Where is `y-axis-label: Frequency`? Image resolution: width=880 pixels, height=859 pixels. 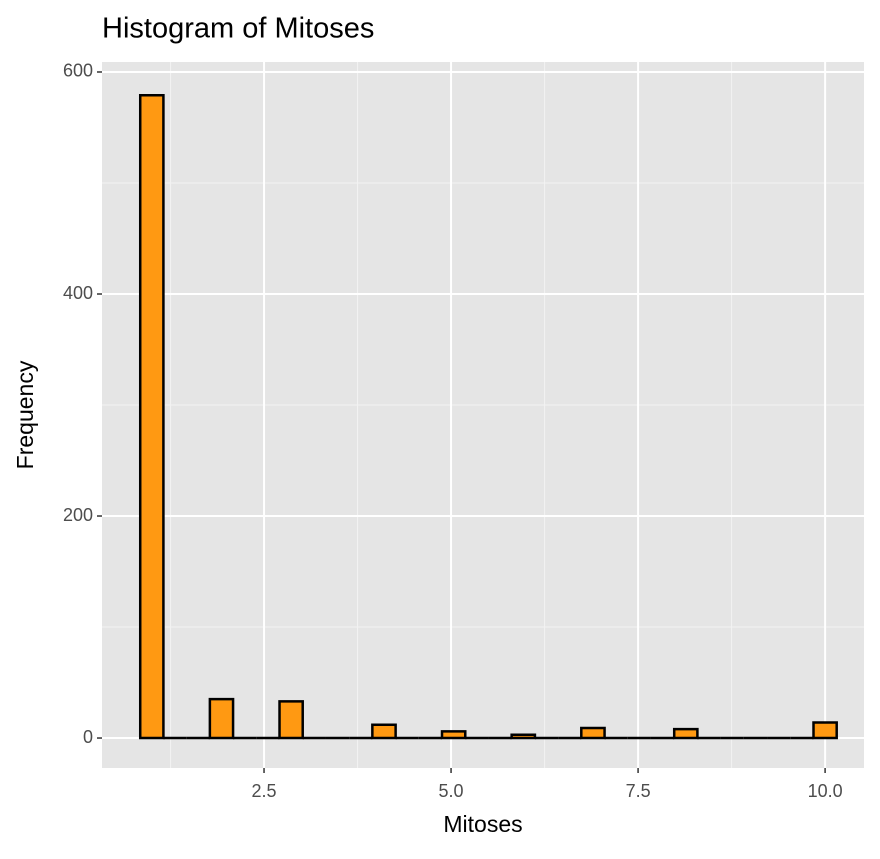
y-axis-label: Frequency is located at coordinates (25, 414).